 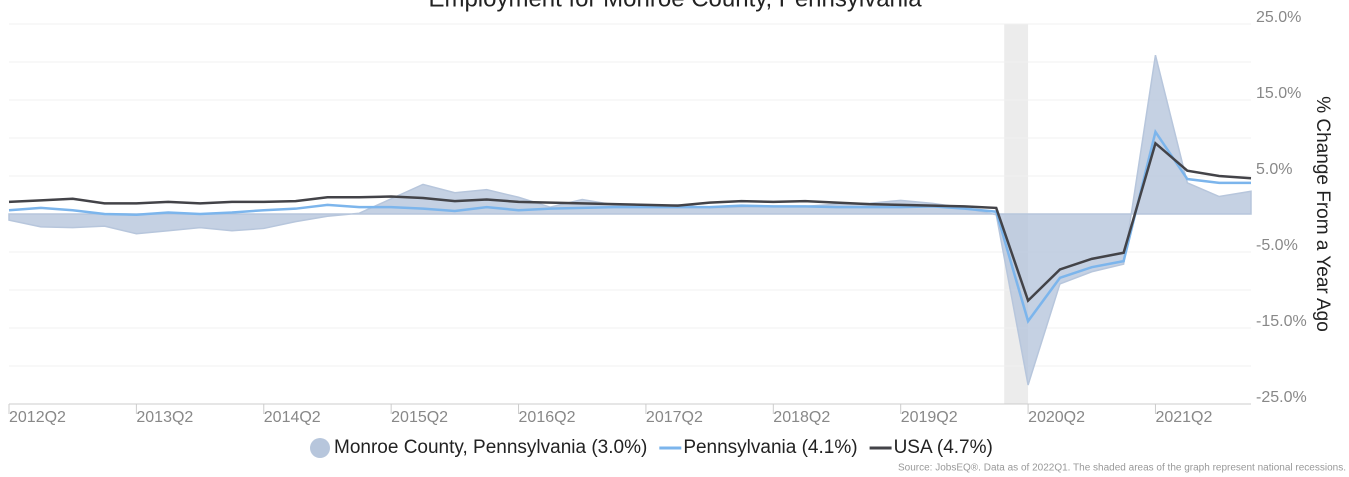 I want to click on y-tick-label: -25.0%, so click(x=1281, y=397).